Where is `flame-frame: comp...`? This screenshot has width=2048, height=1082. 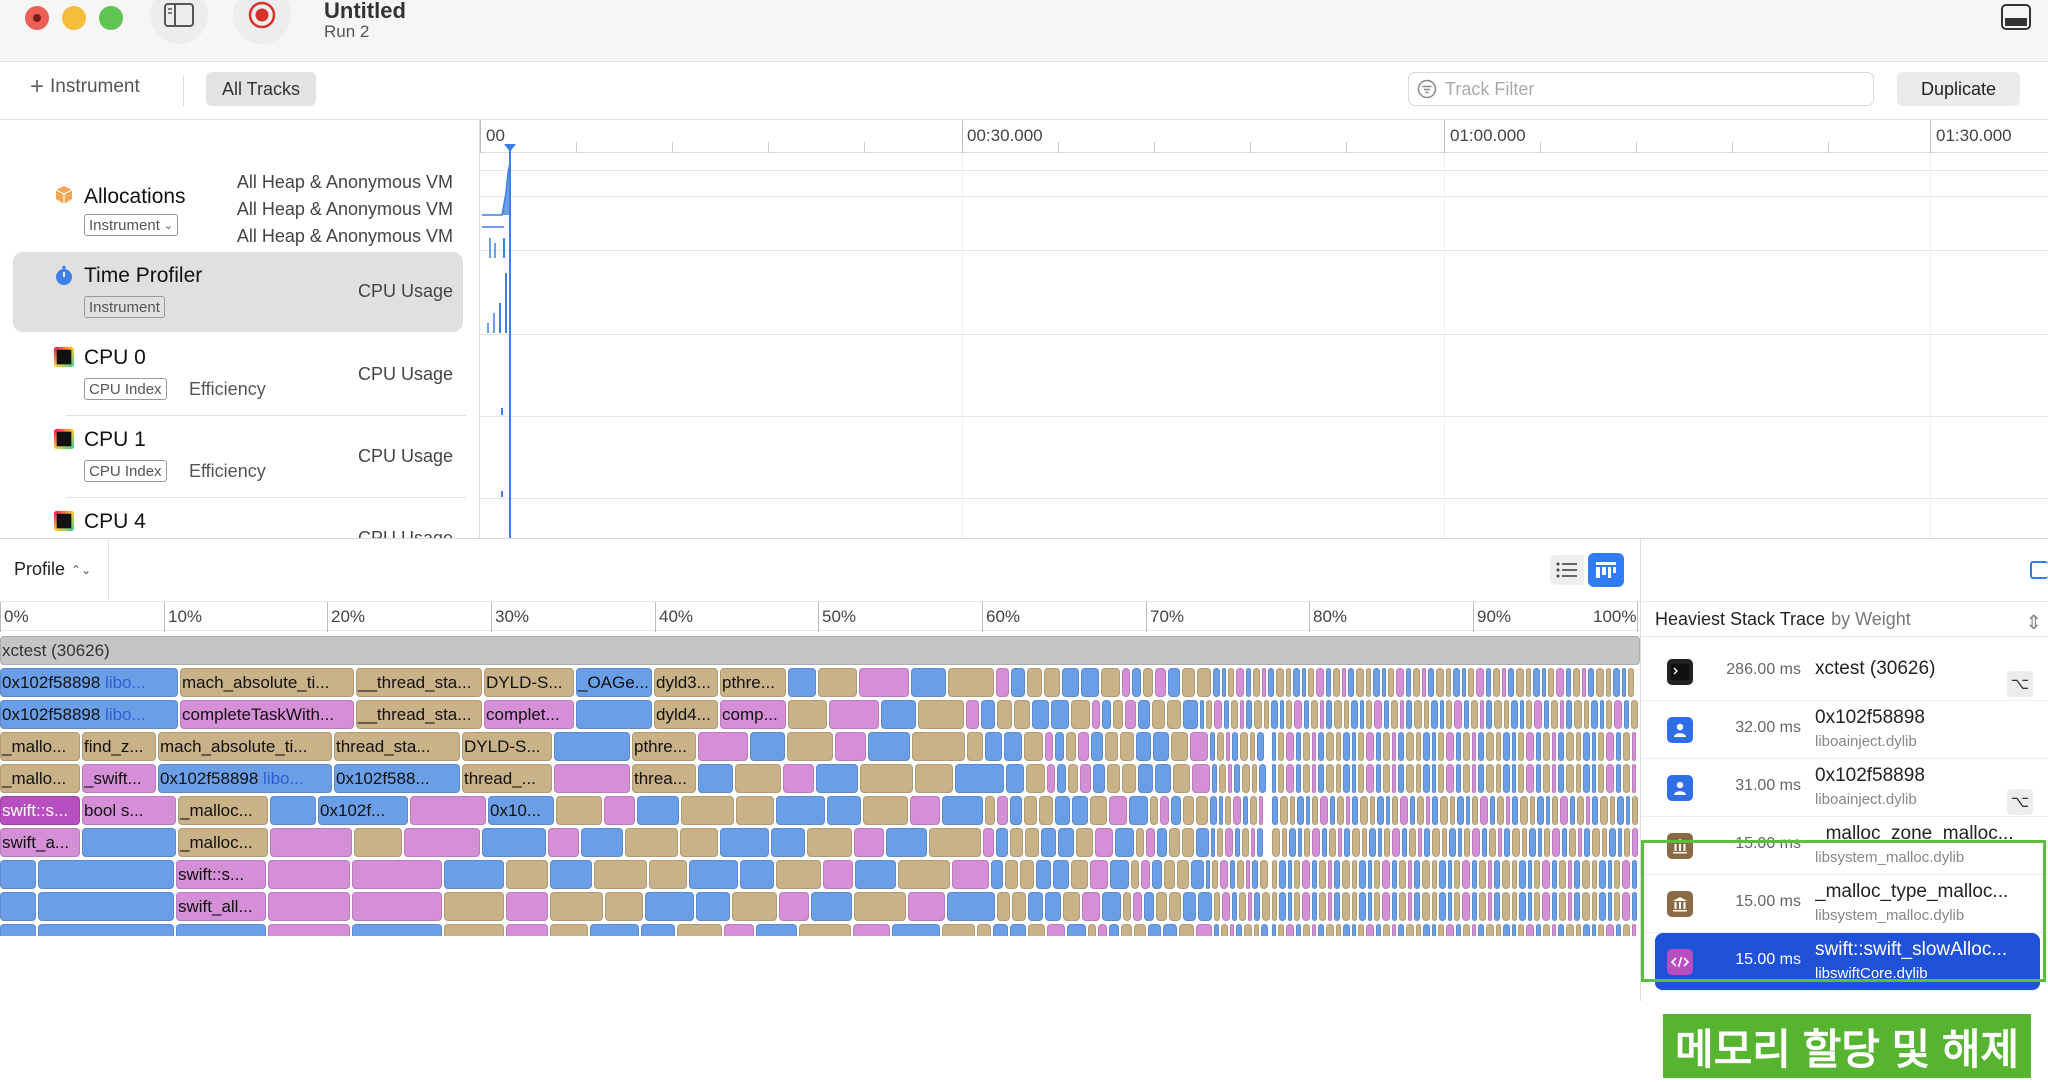
flame-frame: comp... is located at coordinates (753, 714).